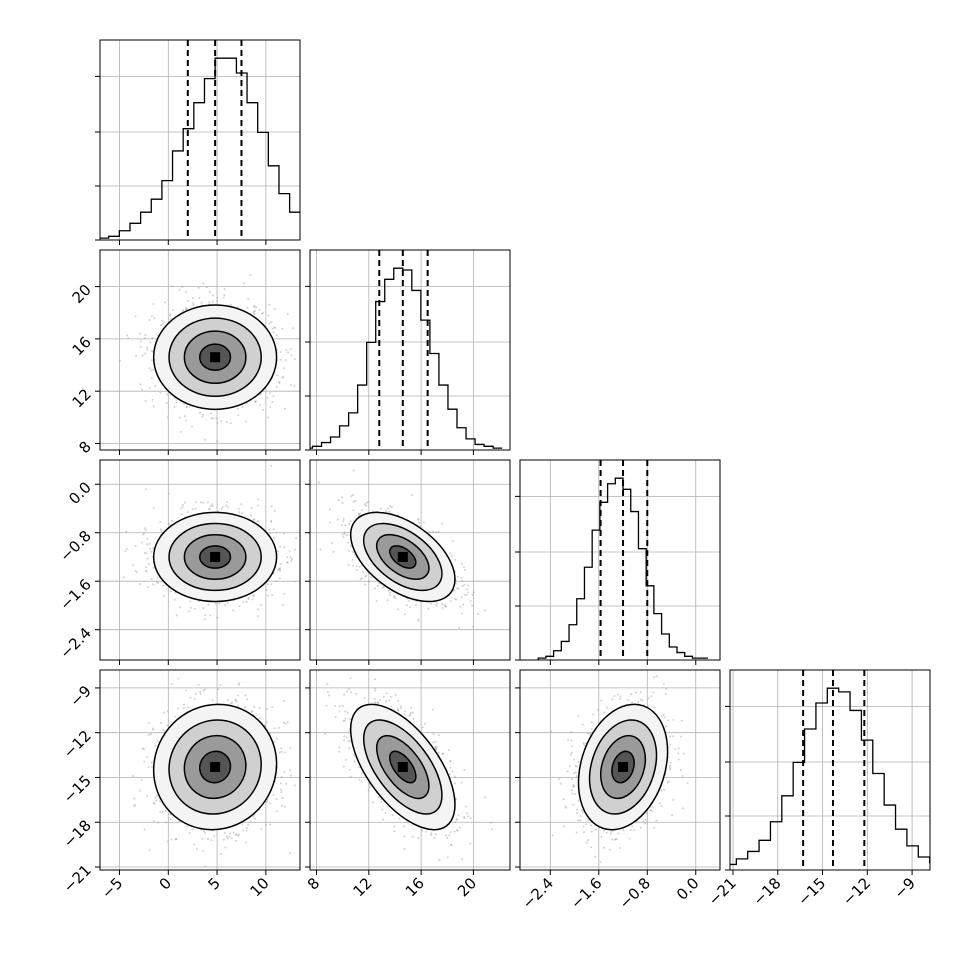  What do you see at coordinates (84, 447) in the screenshot?
I see `y-tick-label: 8` at bounding box center [84, 447].